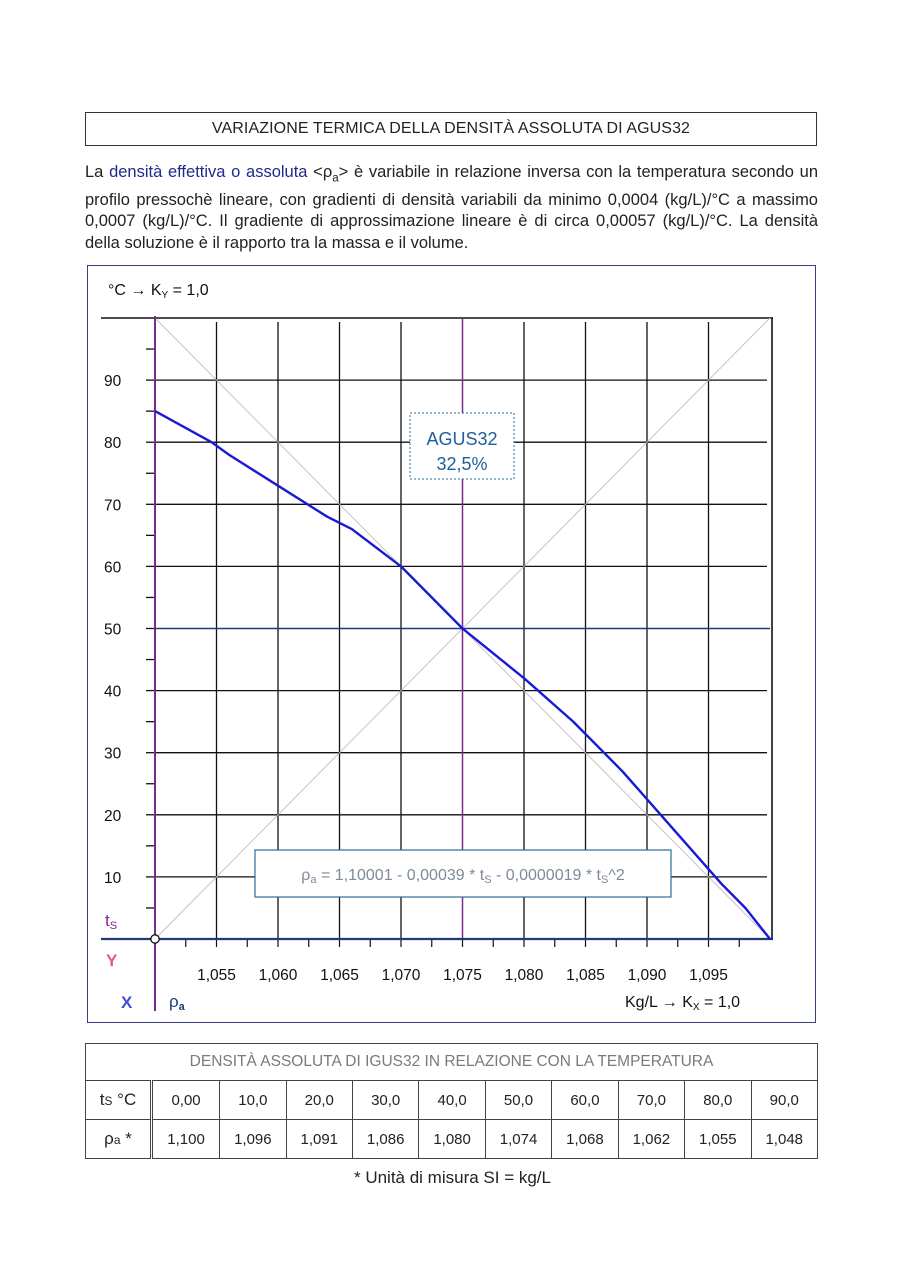 The image size is (905, 1280). What do you see at coordinates (119, 1139) in the screenshot?
I see `table-row-head-density: ρa *` at bounding box center [119, 1139].